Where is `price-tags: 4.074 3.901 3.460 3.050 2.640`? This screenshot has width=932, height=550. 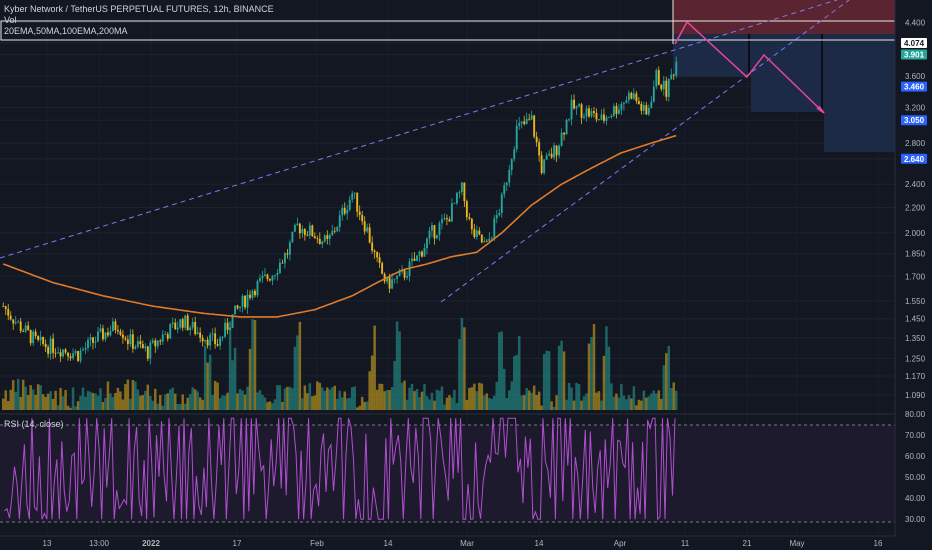
price-tags: 4.074 3.901 3.460 3.050 2.640 is located at coordinates (914, 100).